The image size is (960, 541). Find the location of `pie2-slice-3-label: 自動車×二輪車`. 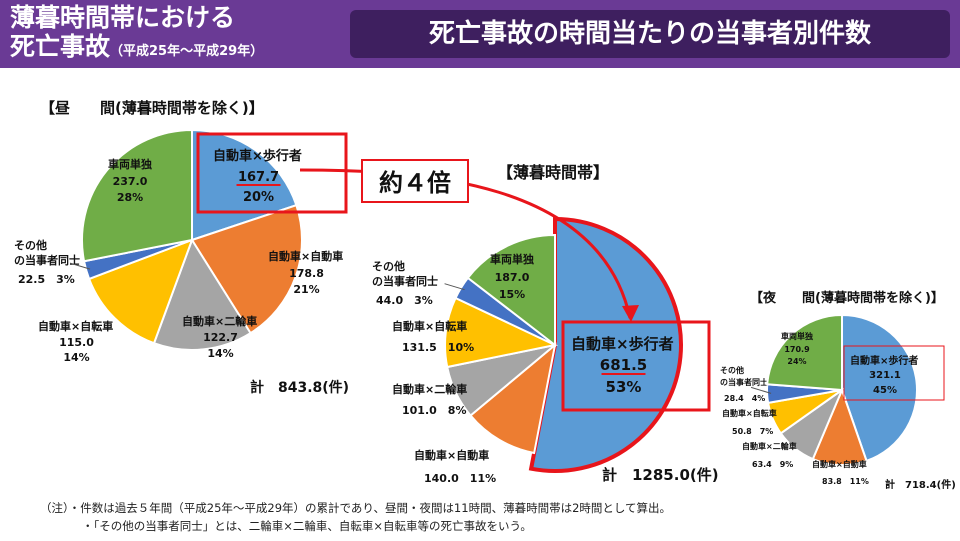

pie2-slice-3-label: 自動車×二輪車 is located at coordinates (429, 389).